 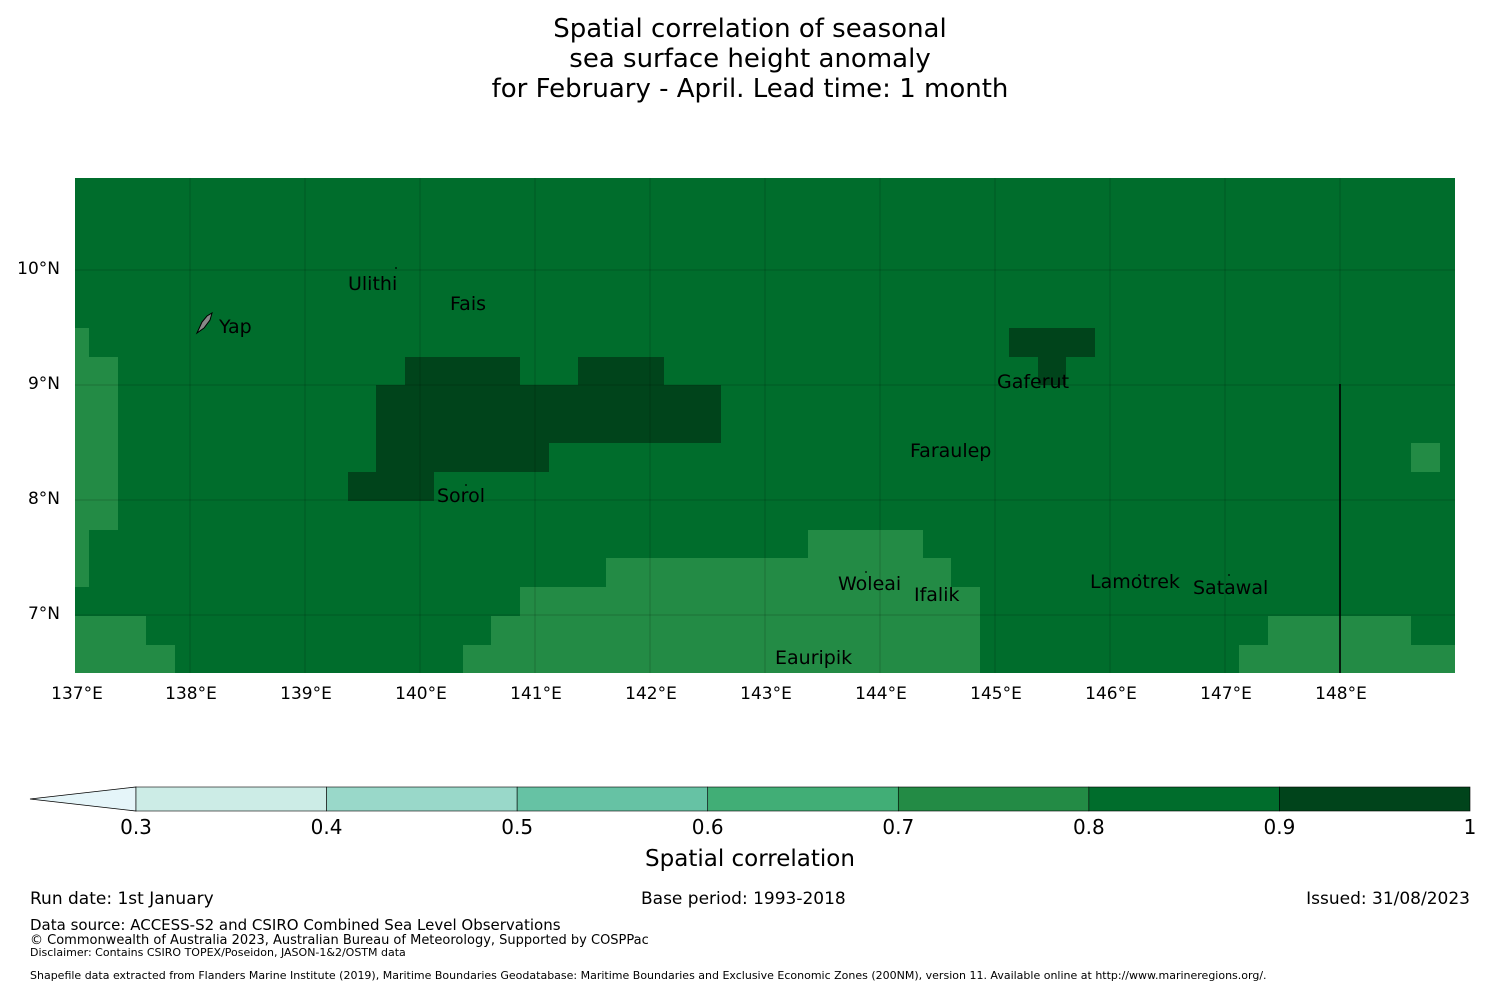 What do you see at coordinates (1088, 827) in the screenshot?
I see `colorbar-tick-label: 0.8` at bounding box center [1088, 827].